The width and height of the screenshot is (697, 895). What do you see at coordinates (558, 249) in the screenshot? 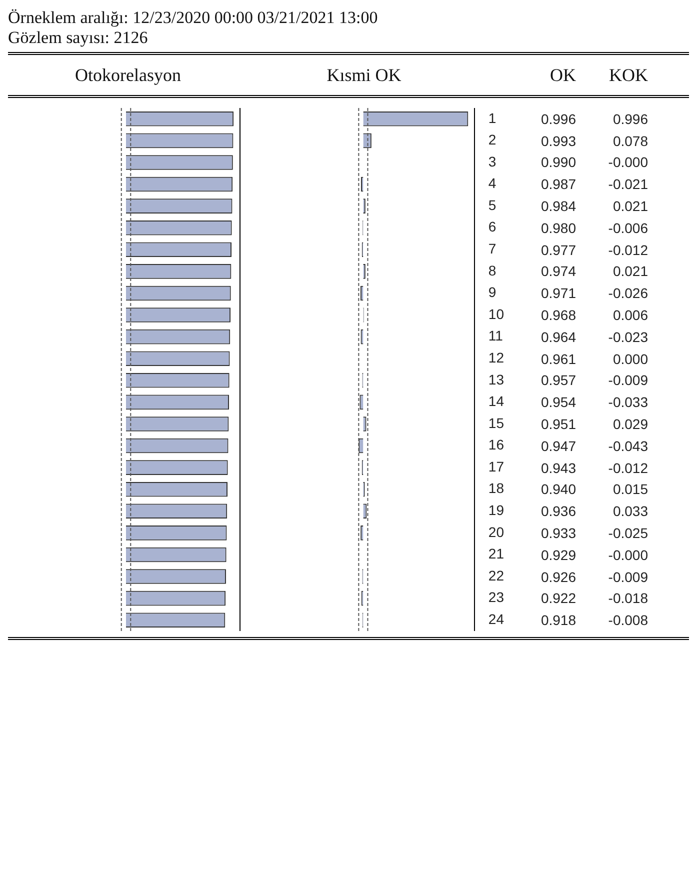
I see `data-label: 0.977` at bounding box center [558, 249].